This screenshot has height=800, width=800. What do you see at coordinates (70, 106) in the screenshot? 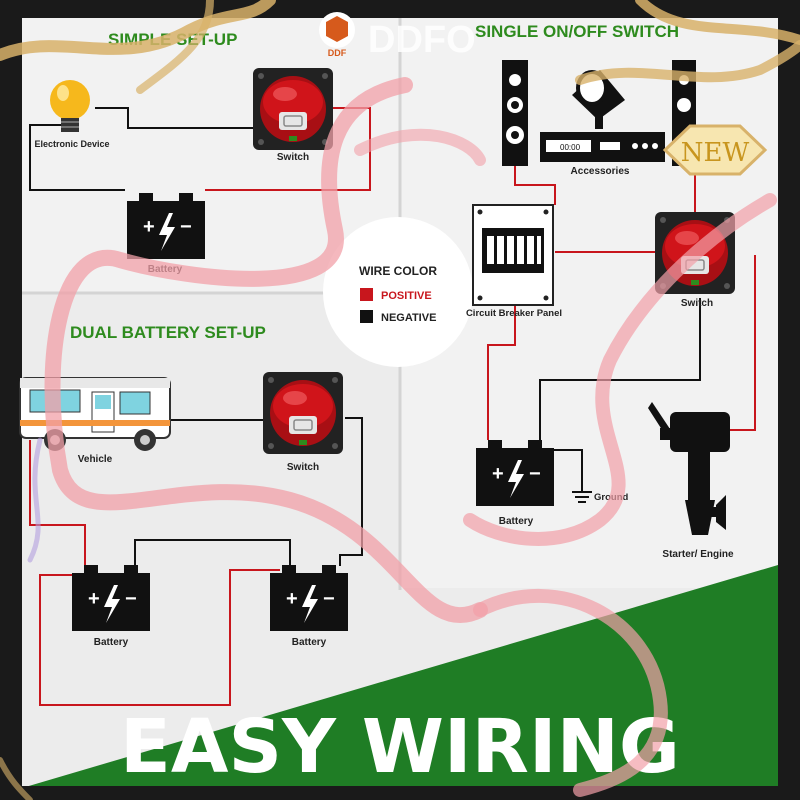
I see `bulb-icon` at bounding box center [70, 106].